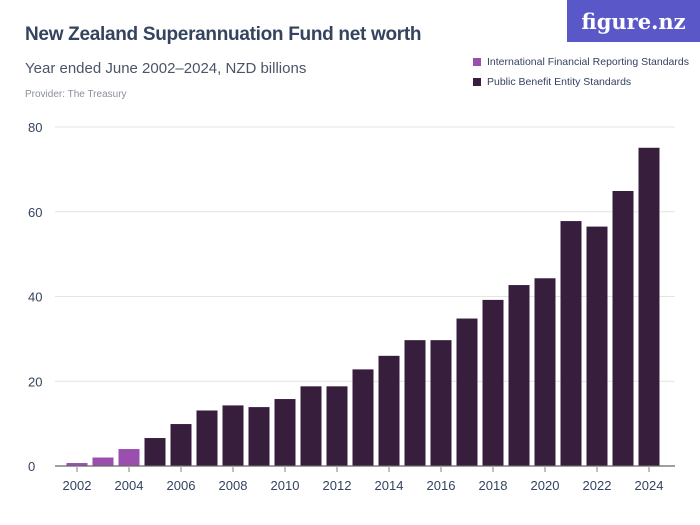  What do you see at coordinates (35, 212) in the screenshot?
I see `y-tick-label: 60` at bounding box center [35, 212].